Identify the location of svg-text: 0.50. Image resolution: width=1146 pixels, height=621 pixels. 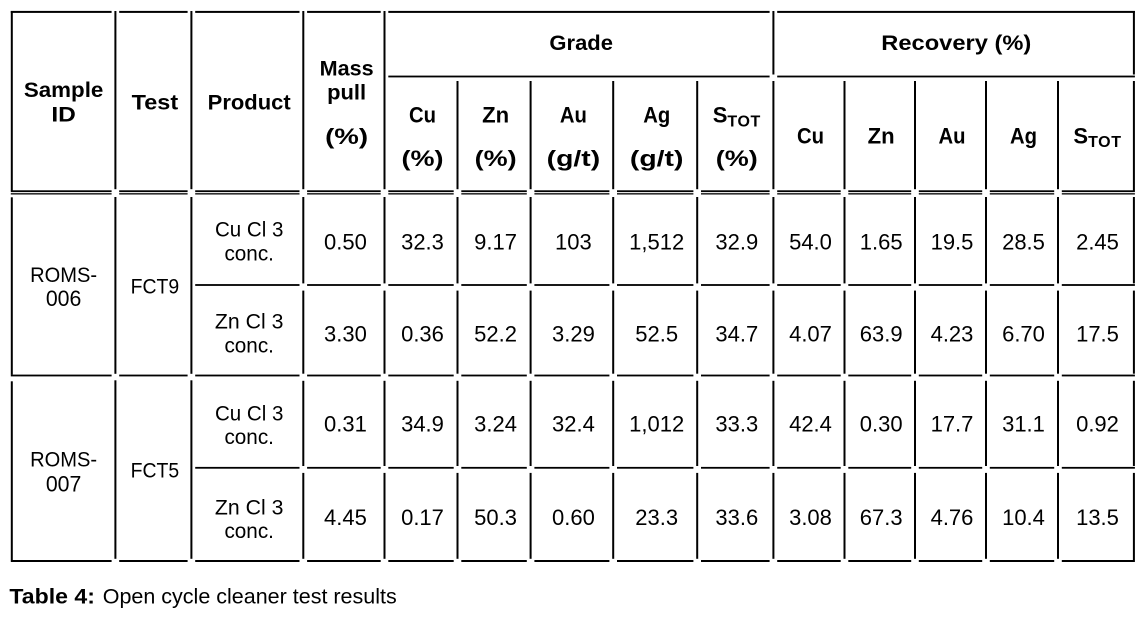
(345, 242).